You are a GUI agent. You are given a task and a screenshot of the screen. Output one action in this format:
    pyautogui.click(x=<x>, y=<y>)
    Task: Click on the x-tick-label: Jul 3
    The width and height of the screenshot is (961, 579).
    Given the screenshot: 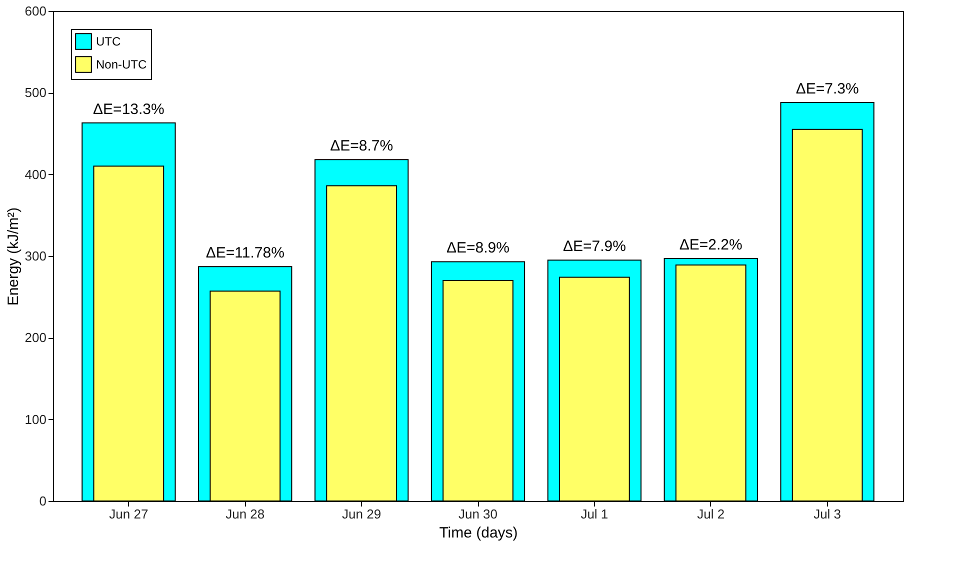 What is the action you would take?
    pyautogui.click(x=828, y=514)
    